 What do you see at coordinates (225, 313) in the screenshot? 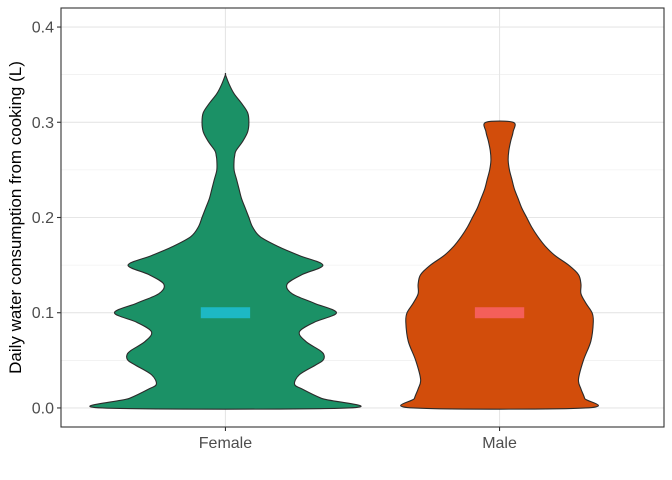
I see `median-marker-female` at bounding box center [225, 313].